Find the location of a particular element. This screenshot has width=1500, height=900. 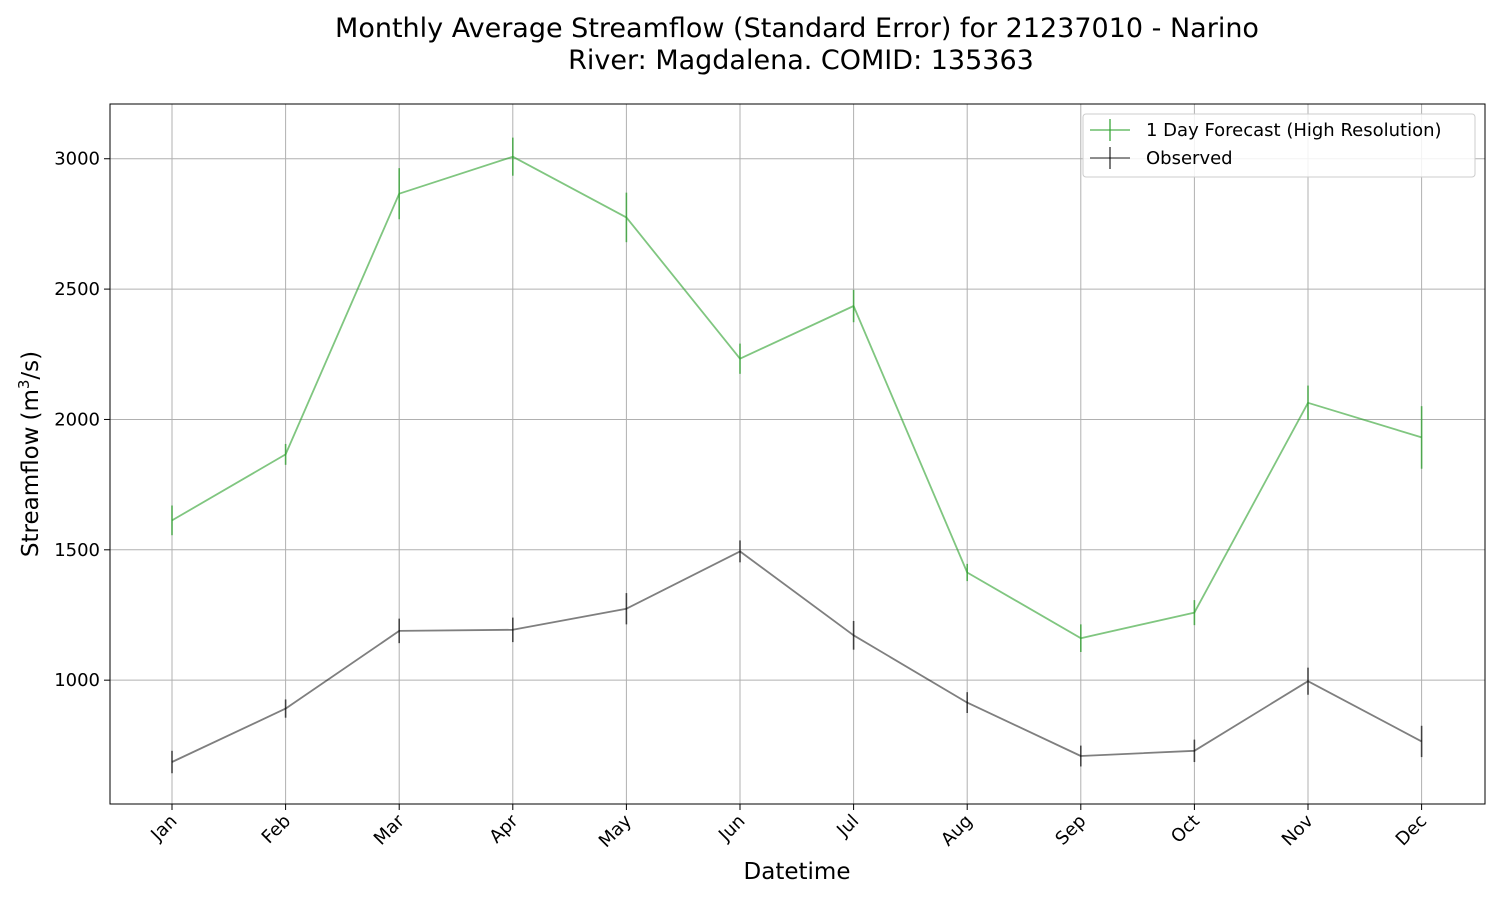

y-axis-label-unit-exponent: 3 is located at coordinates (24, 385).